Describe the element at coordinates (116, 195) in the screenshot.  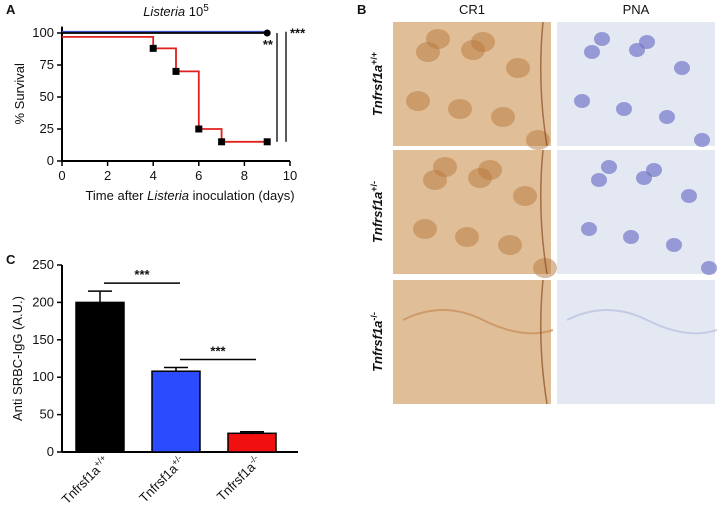
I see `x-label-part: Time after` at that location.